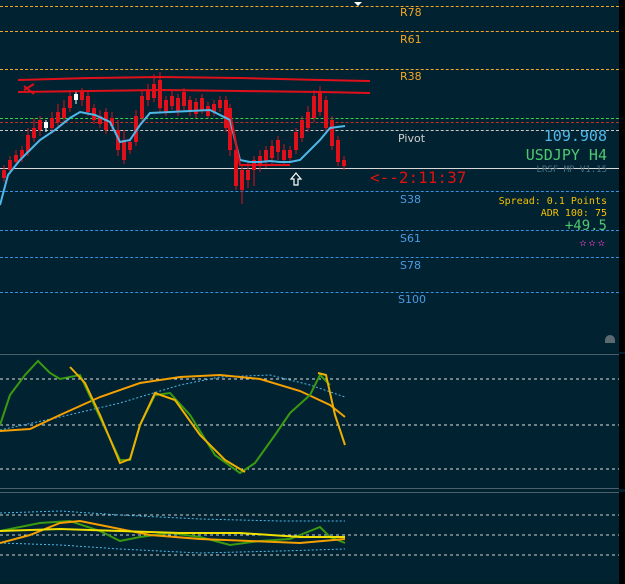 This screenshot has width=625, height=584. What do you see at coordinates (411, 76) in the screenshot?
I see `label-r38: R38` at bounding box center [411, 76].